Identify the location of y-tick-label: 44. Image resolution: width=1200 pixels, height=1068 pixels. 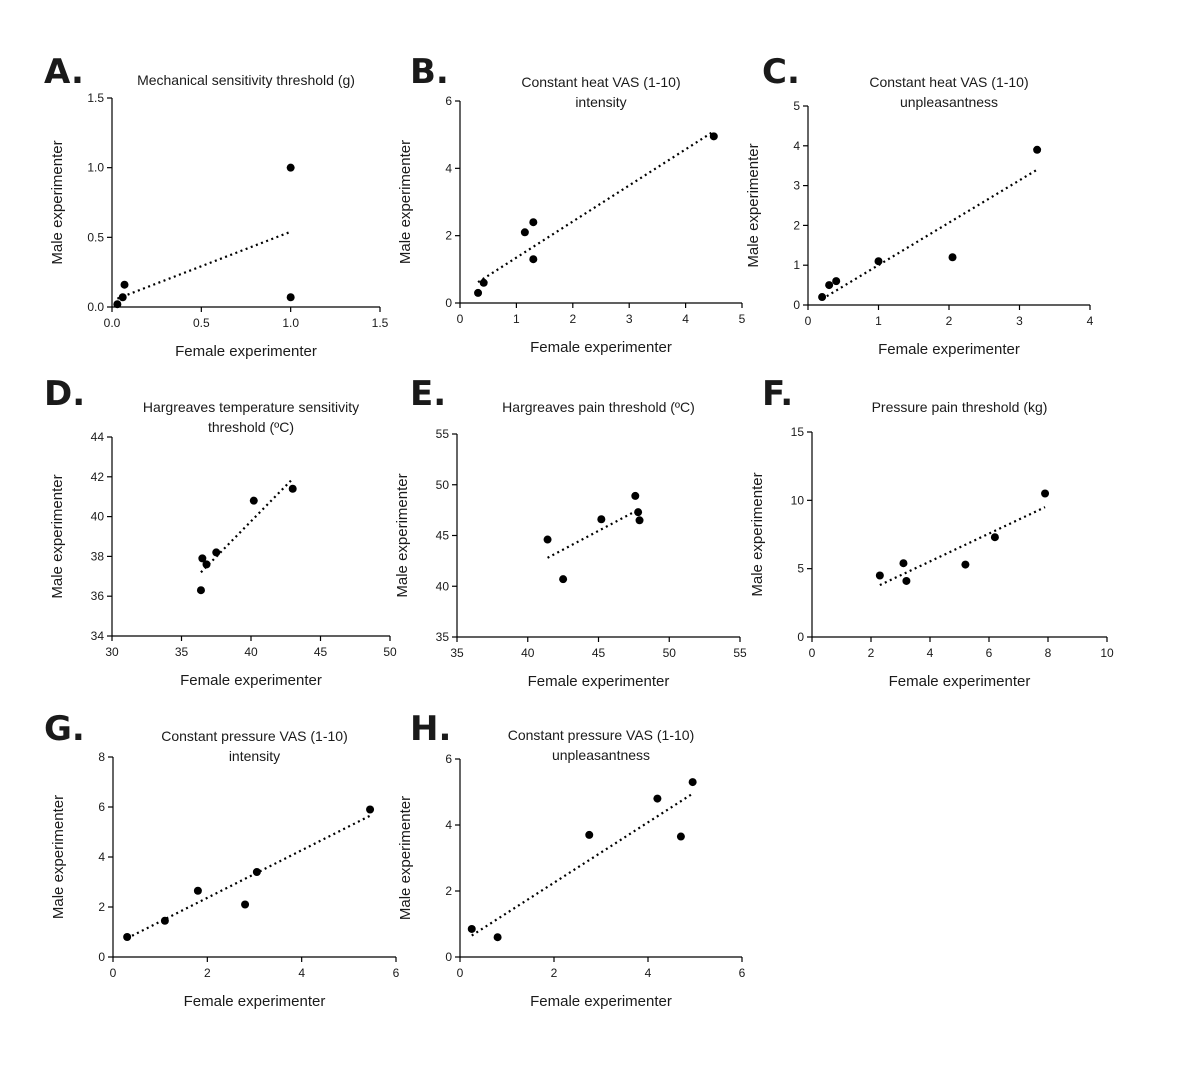
(98, 437).